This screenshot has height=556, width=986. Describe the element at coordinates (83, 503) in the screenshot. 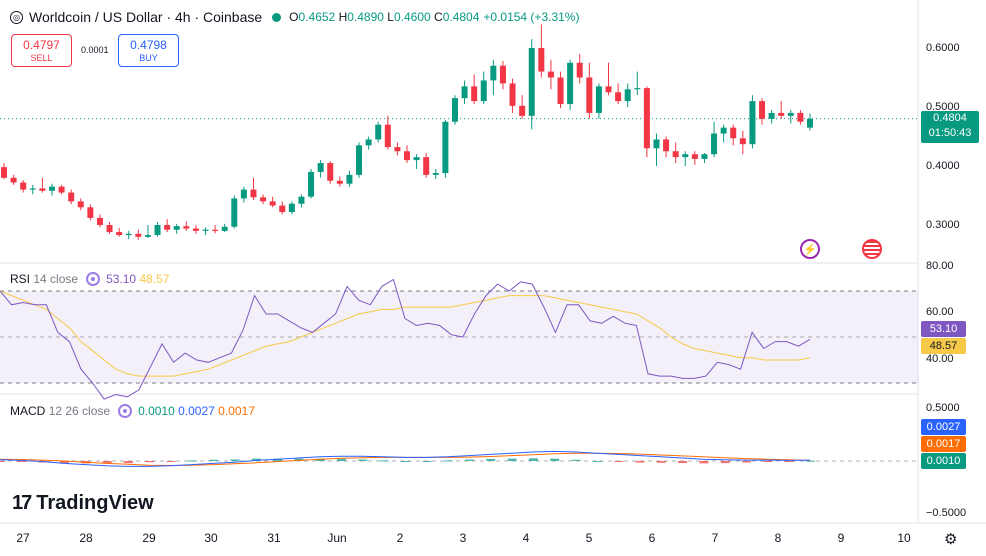

I see `tradingview-logo: 17 TradingView` at that location.